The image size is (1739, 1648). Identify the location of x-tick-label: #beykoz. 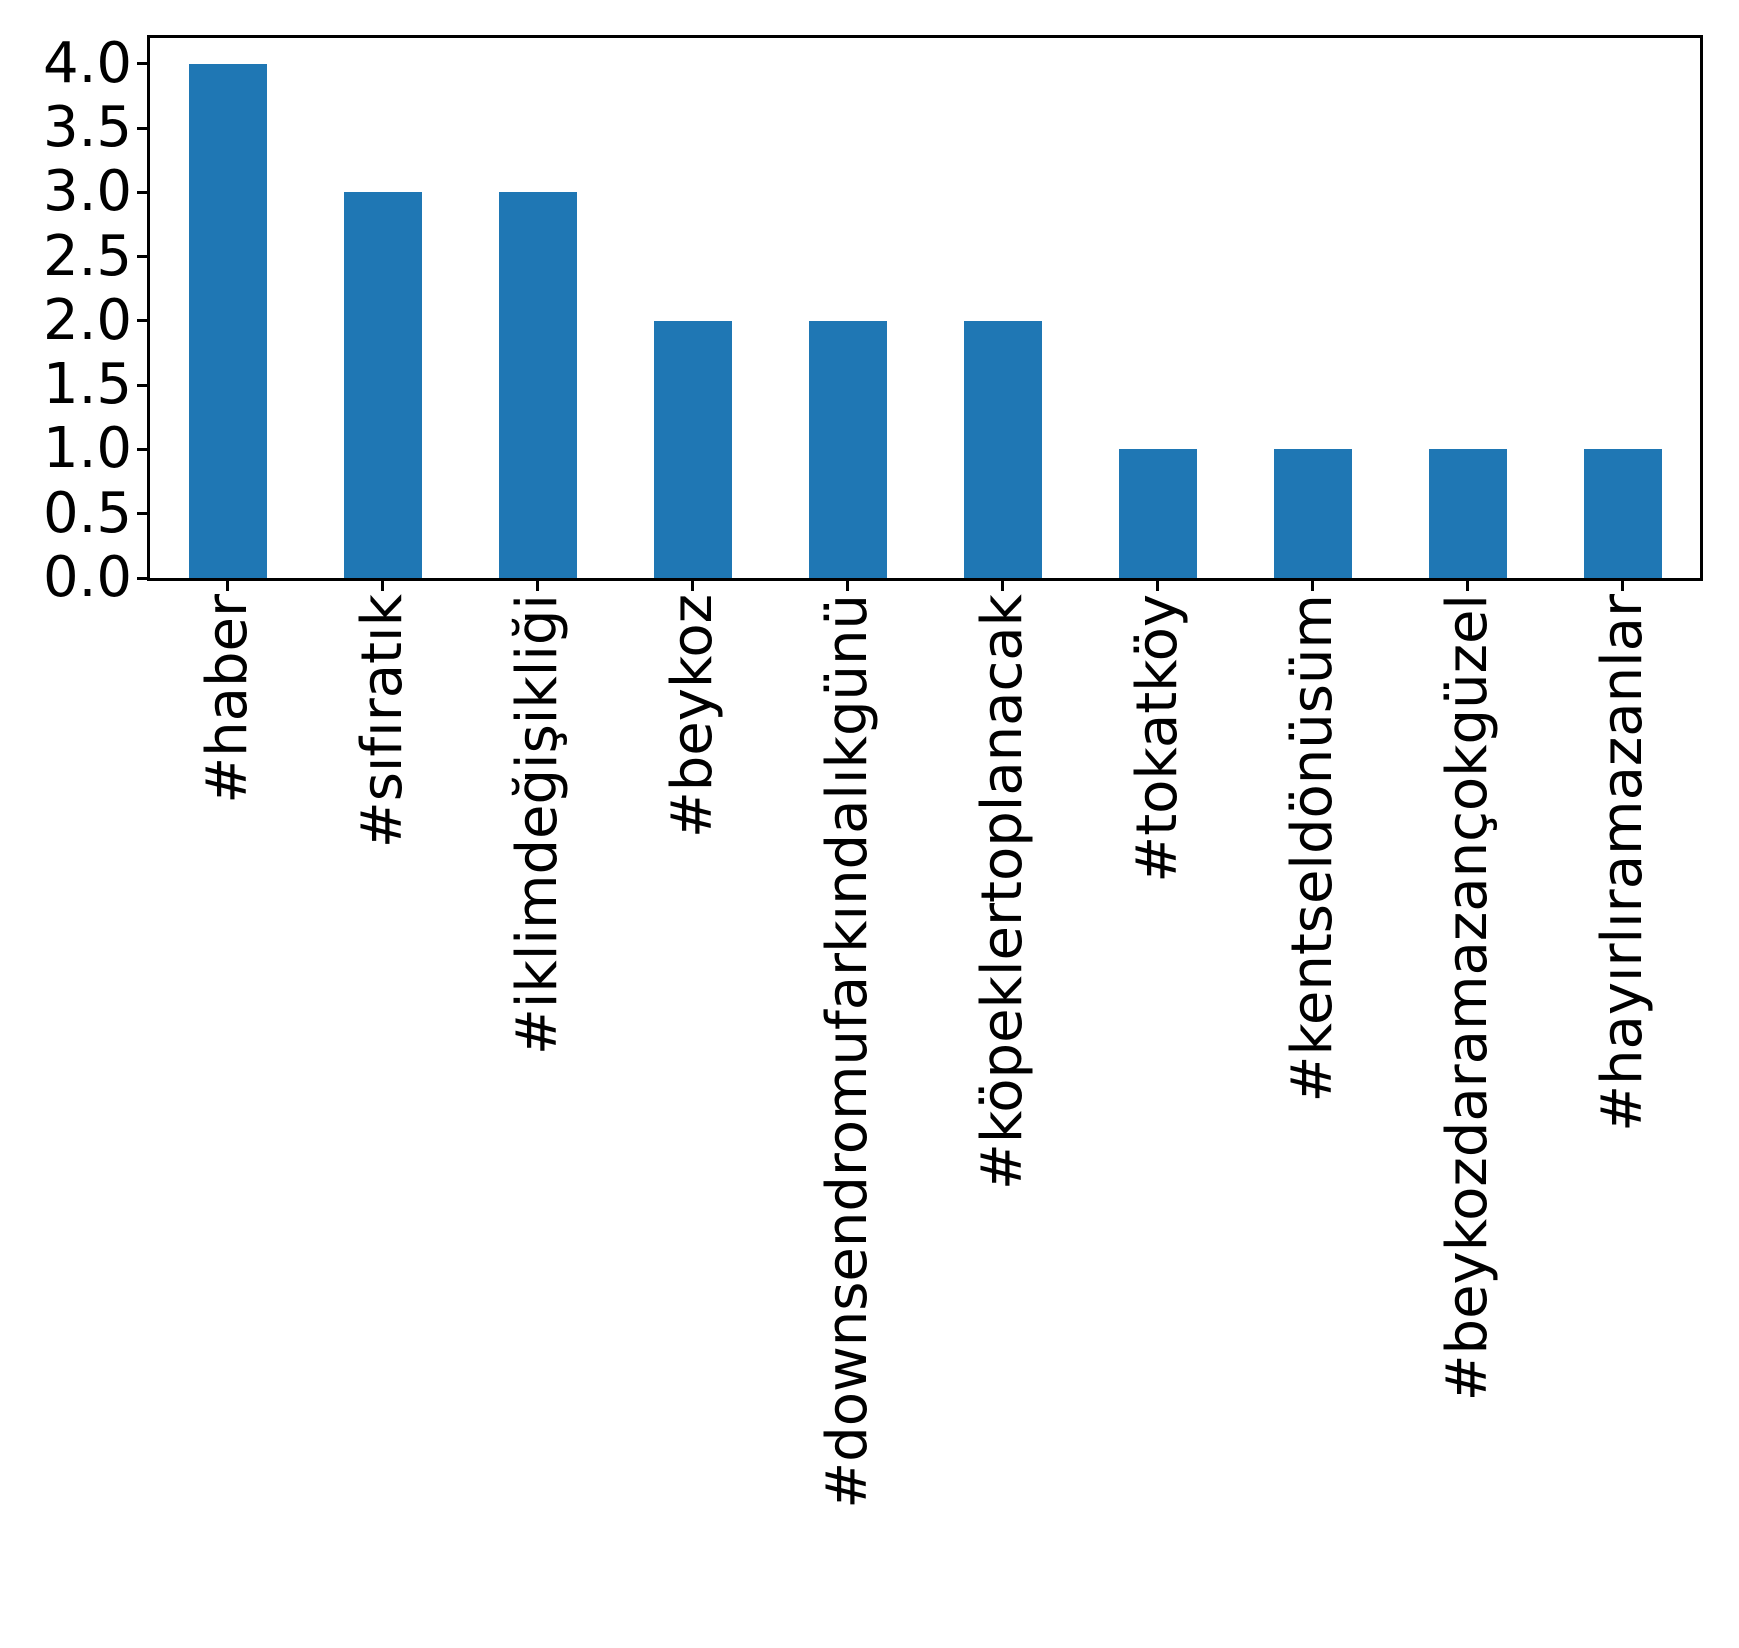
(692, 716).